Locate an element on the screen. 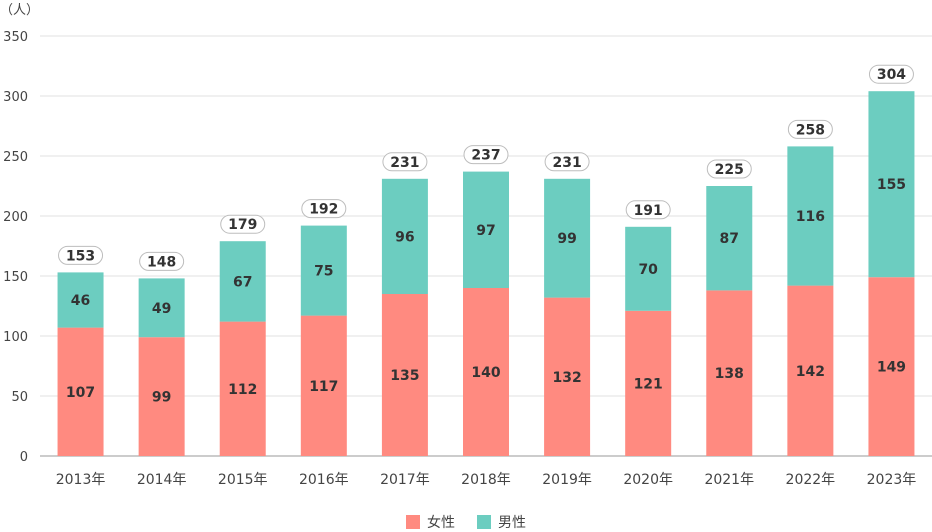 Image resolution: width=932 pixels, height=532 pixels. x-tick-label: 2018年 is located at coordinates (486, 480).